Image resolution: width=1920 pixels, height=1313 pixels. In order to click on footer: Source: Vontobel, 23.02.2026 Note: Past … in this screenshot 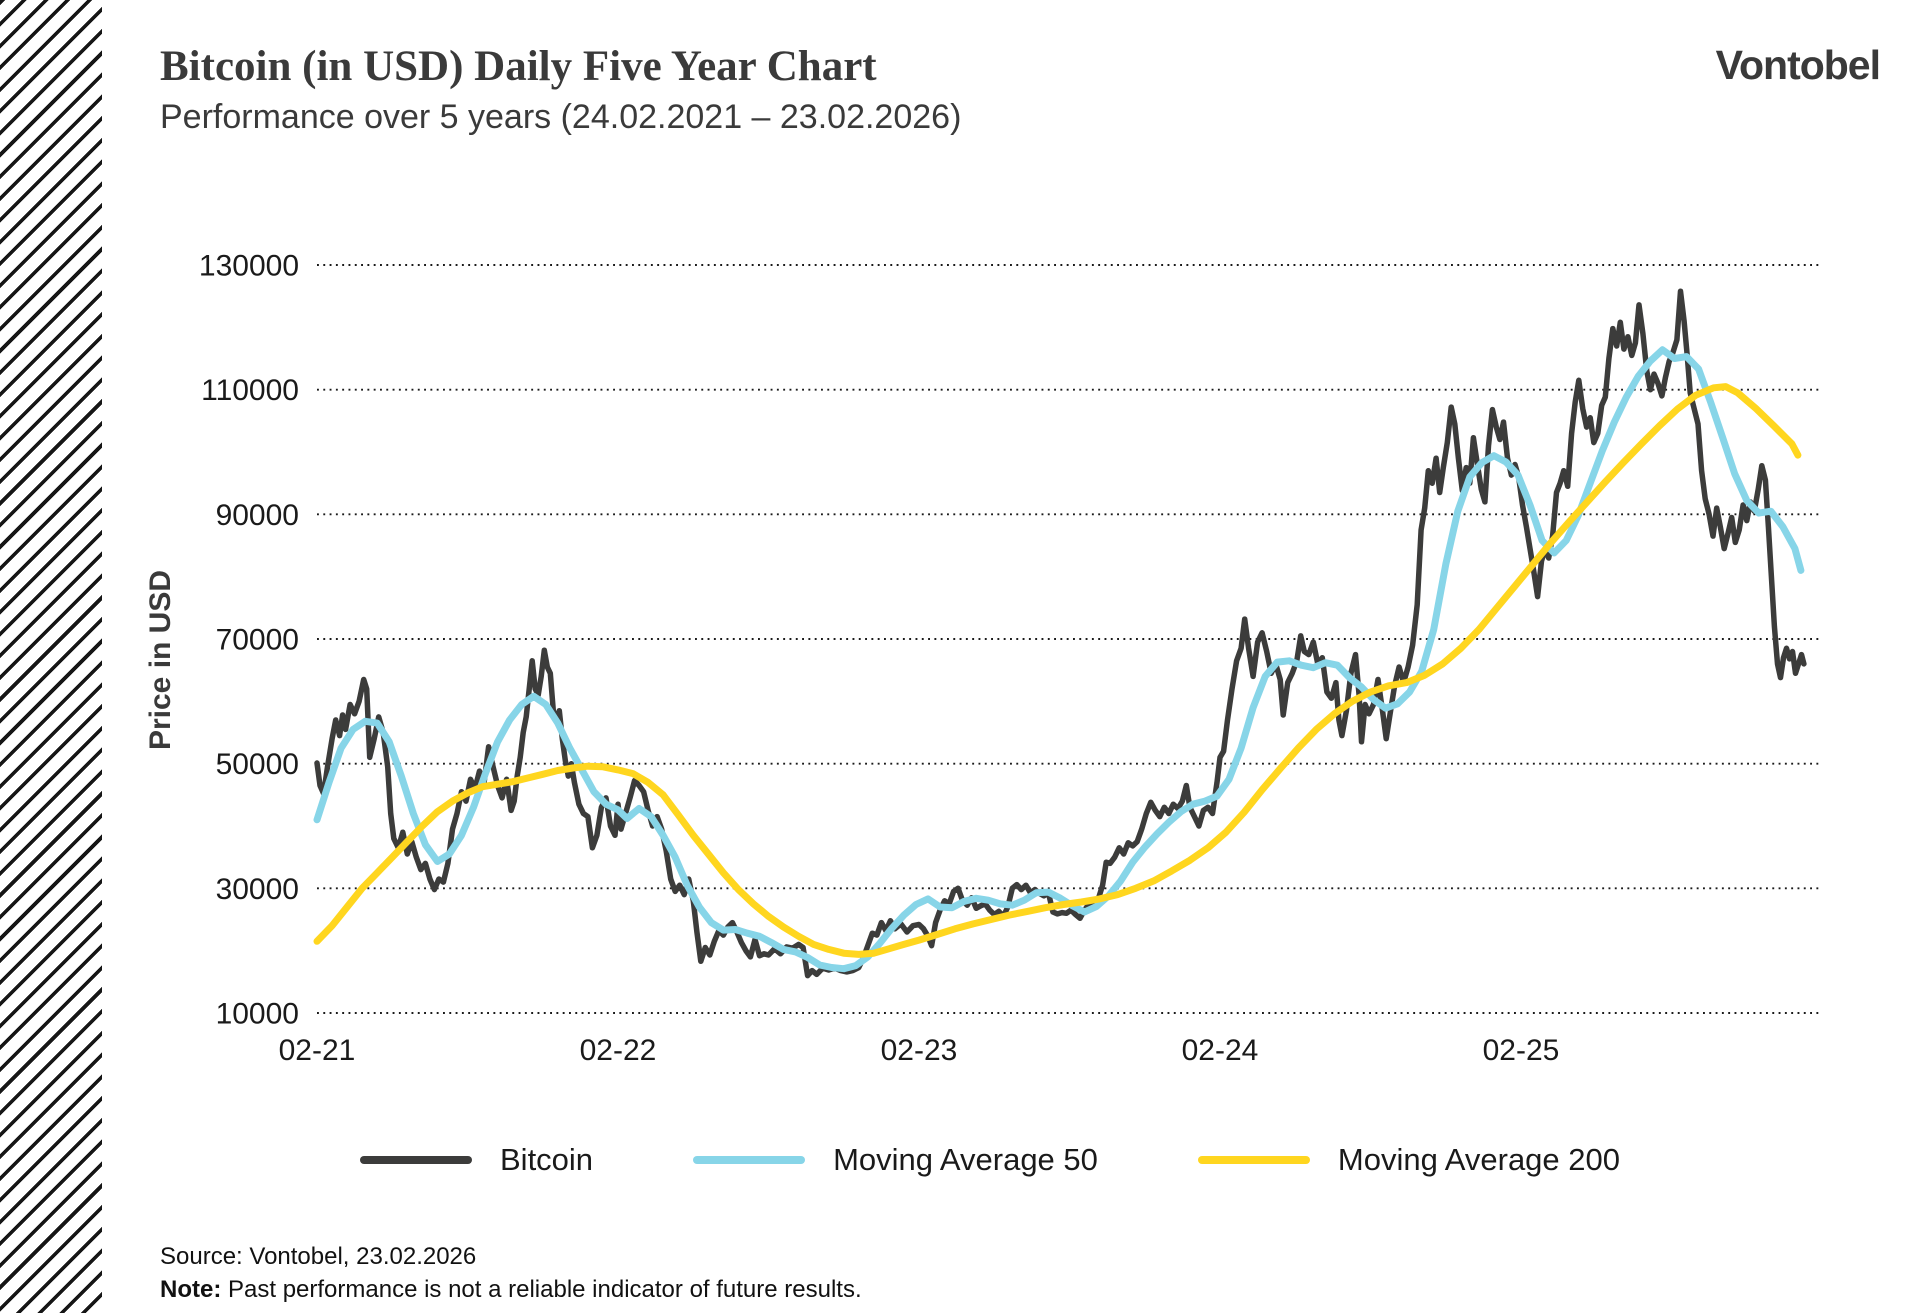, I will do `click(511, 1273)`.